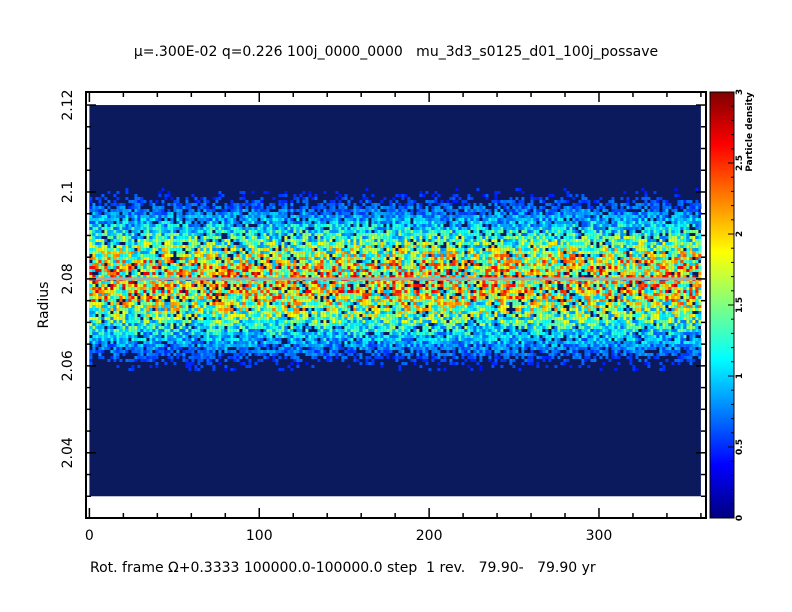  What do you see at coordinates (740, 234) in the screenshot?
I see `colorbar-tick-label: 2` at bounding box center [740, 234].